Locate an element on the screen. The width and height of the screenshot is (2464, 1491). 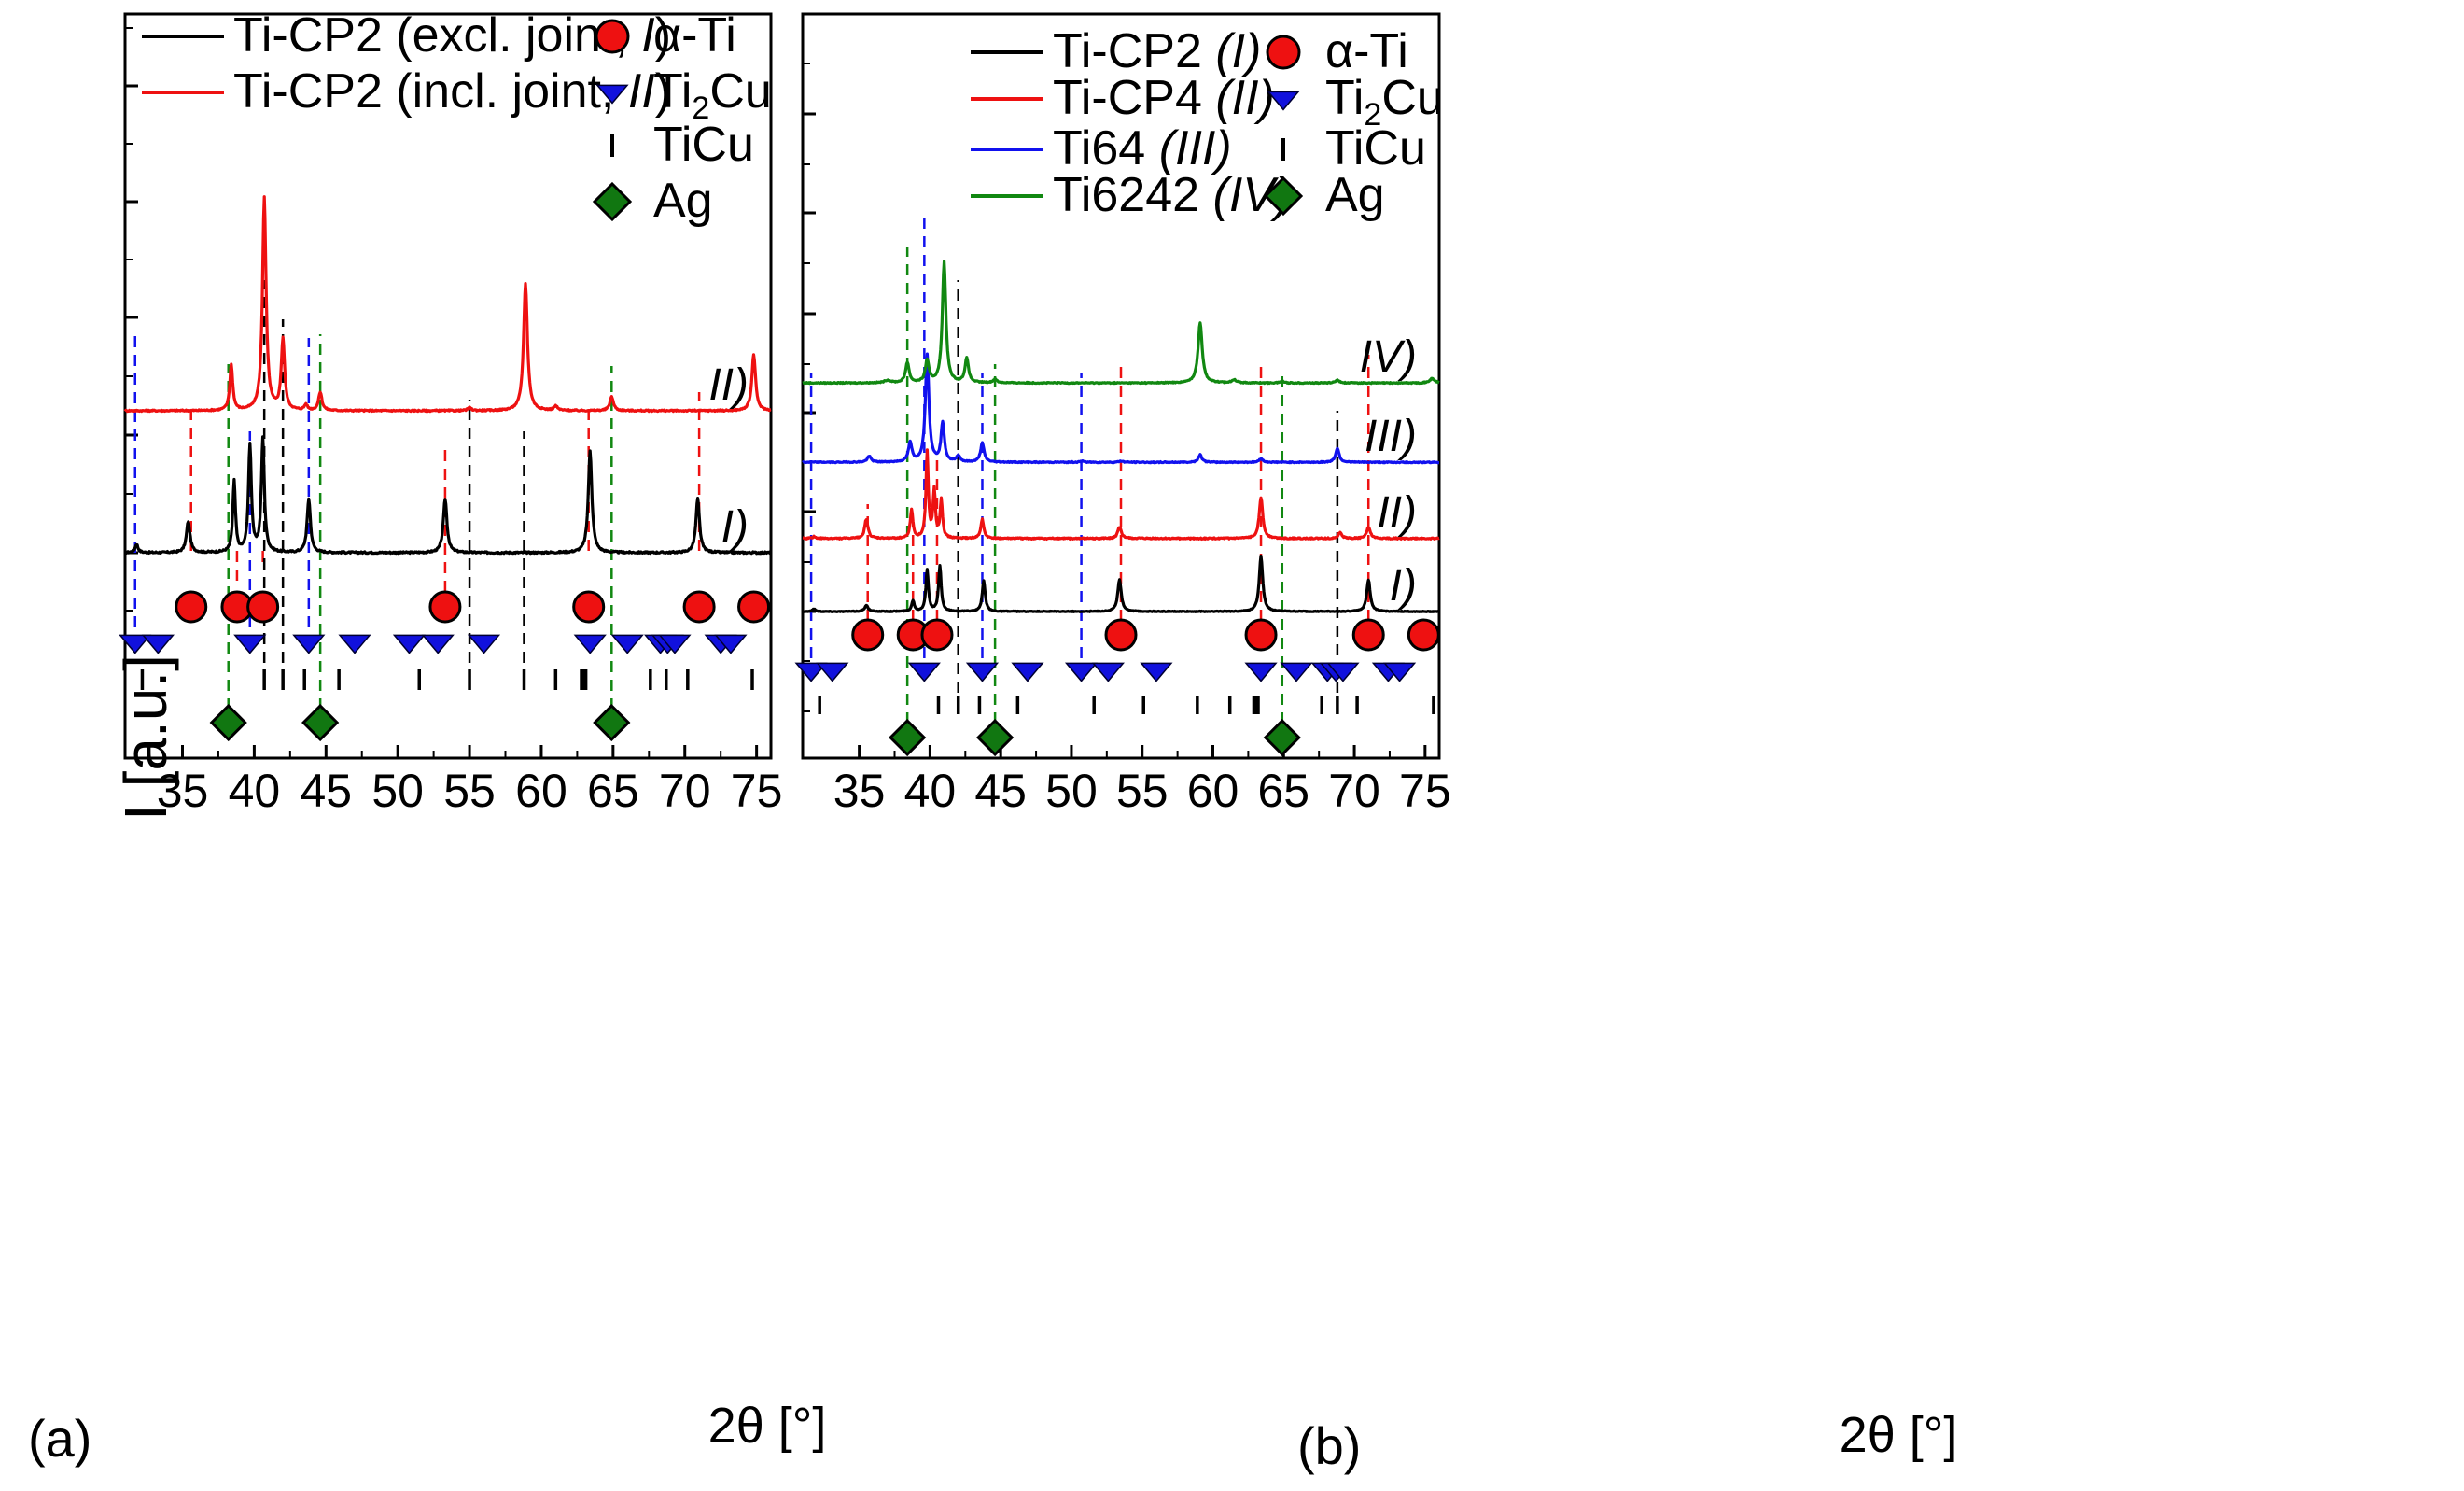
panel-a-label: (a) is located at coordinates (59, 1438).